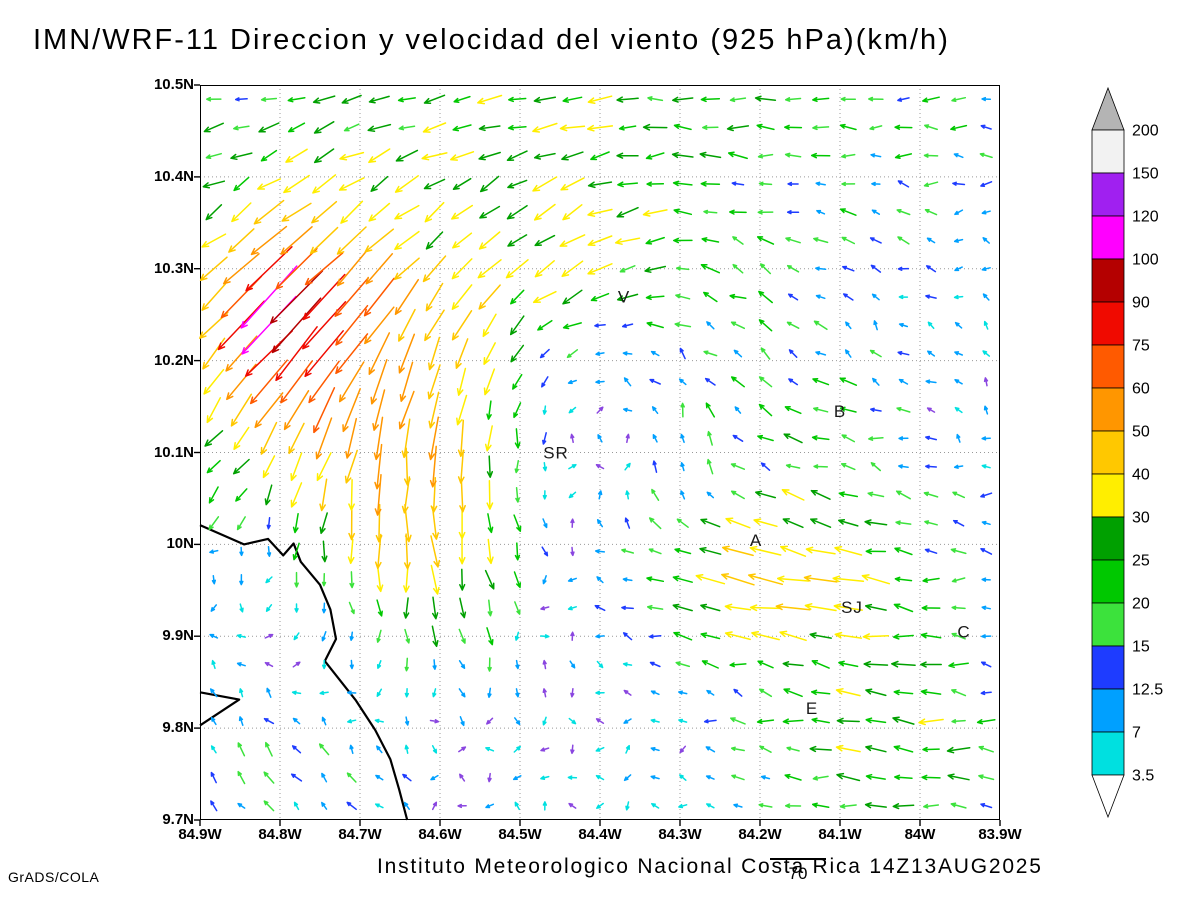 Image resolution: width=1200 pixels, height=900 pixels. Describe the element at coordinates (180, 544) in the screenshot. I see `y-axis-label: 10N` at that location.